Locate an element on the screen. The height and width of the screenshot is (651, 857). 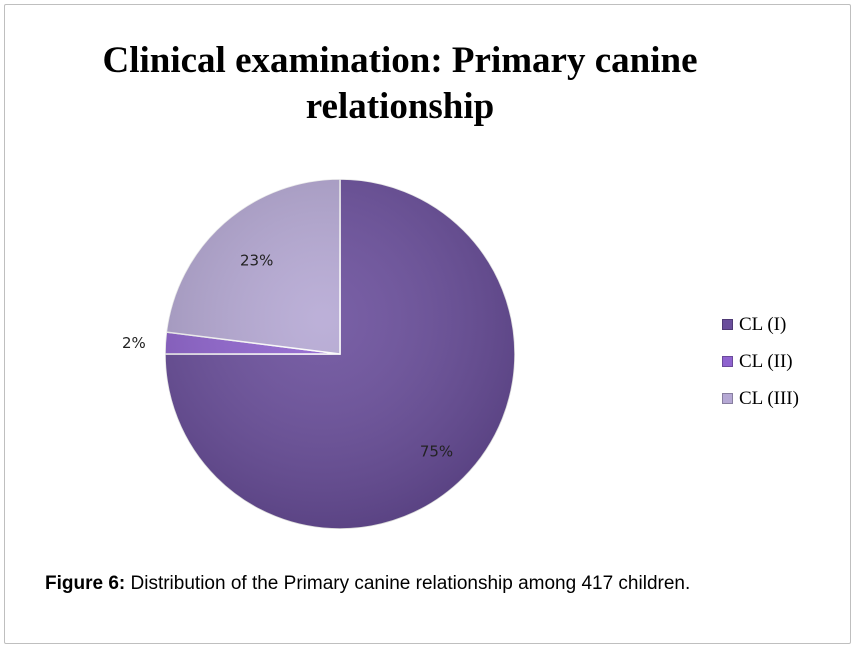
caption-label: Figure 6: is located at coordinates (85, 583).